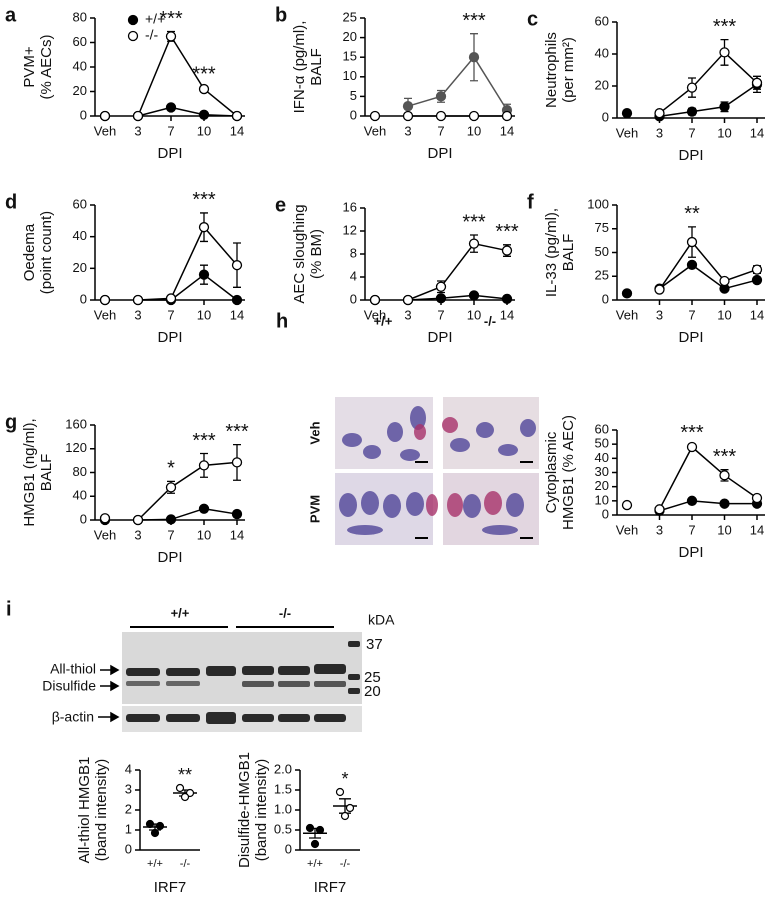 The height and width of the screenshot is (907, 772). Describe the element at coordinates (568, 70) in the screenshot. I see `y-axis-label: (per mm²)` at that location.